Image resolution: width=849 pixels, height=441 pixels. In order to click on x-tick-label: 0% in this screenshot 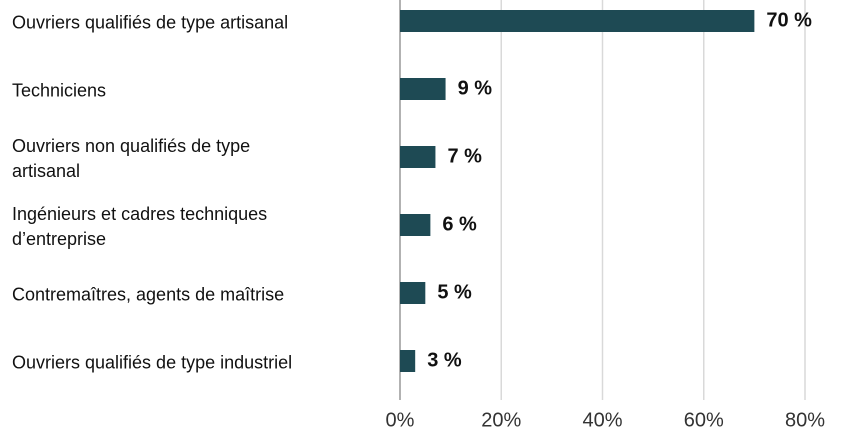, I will do `click(400, 420)`.